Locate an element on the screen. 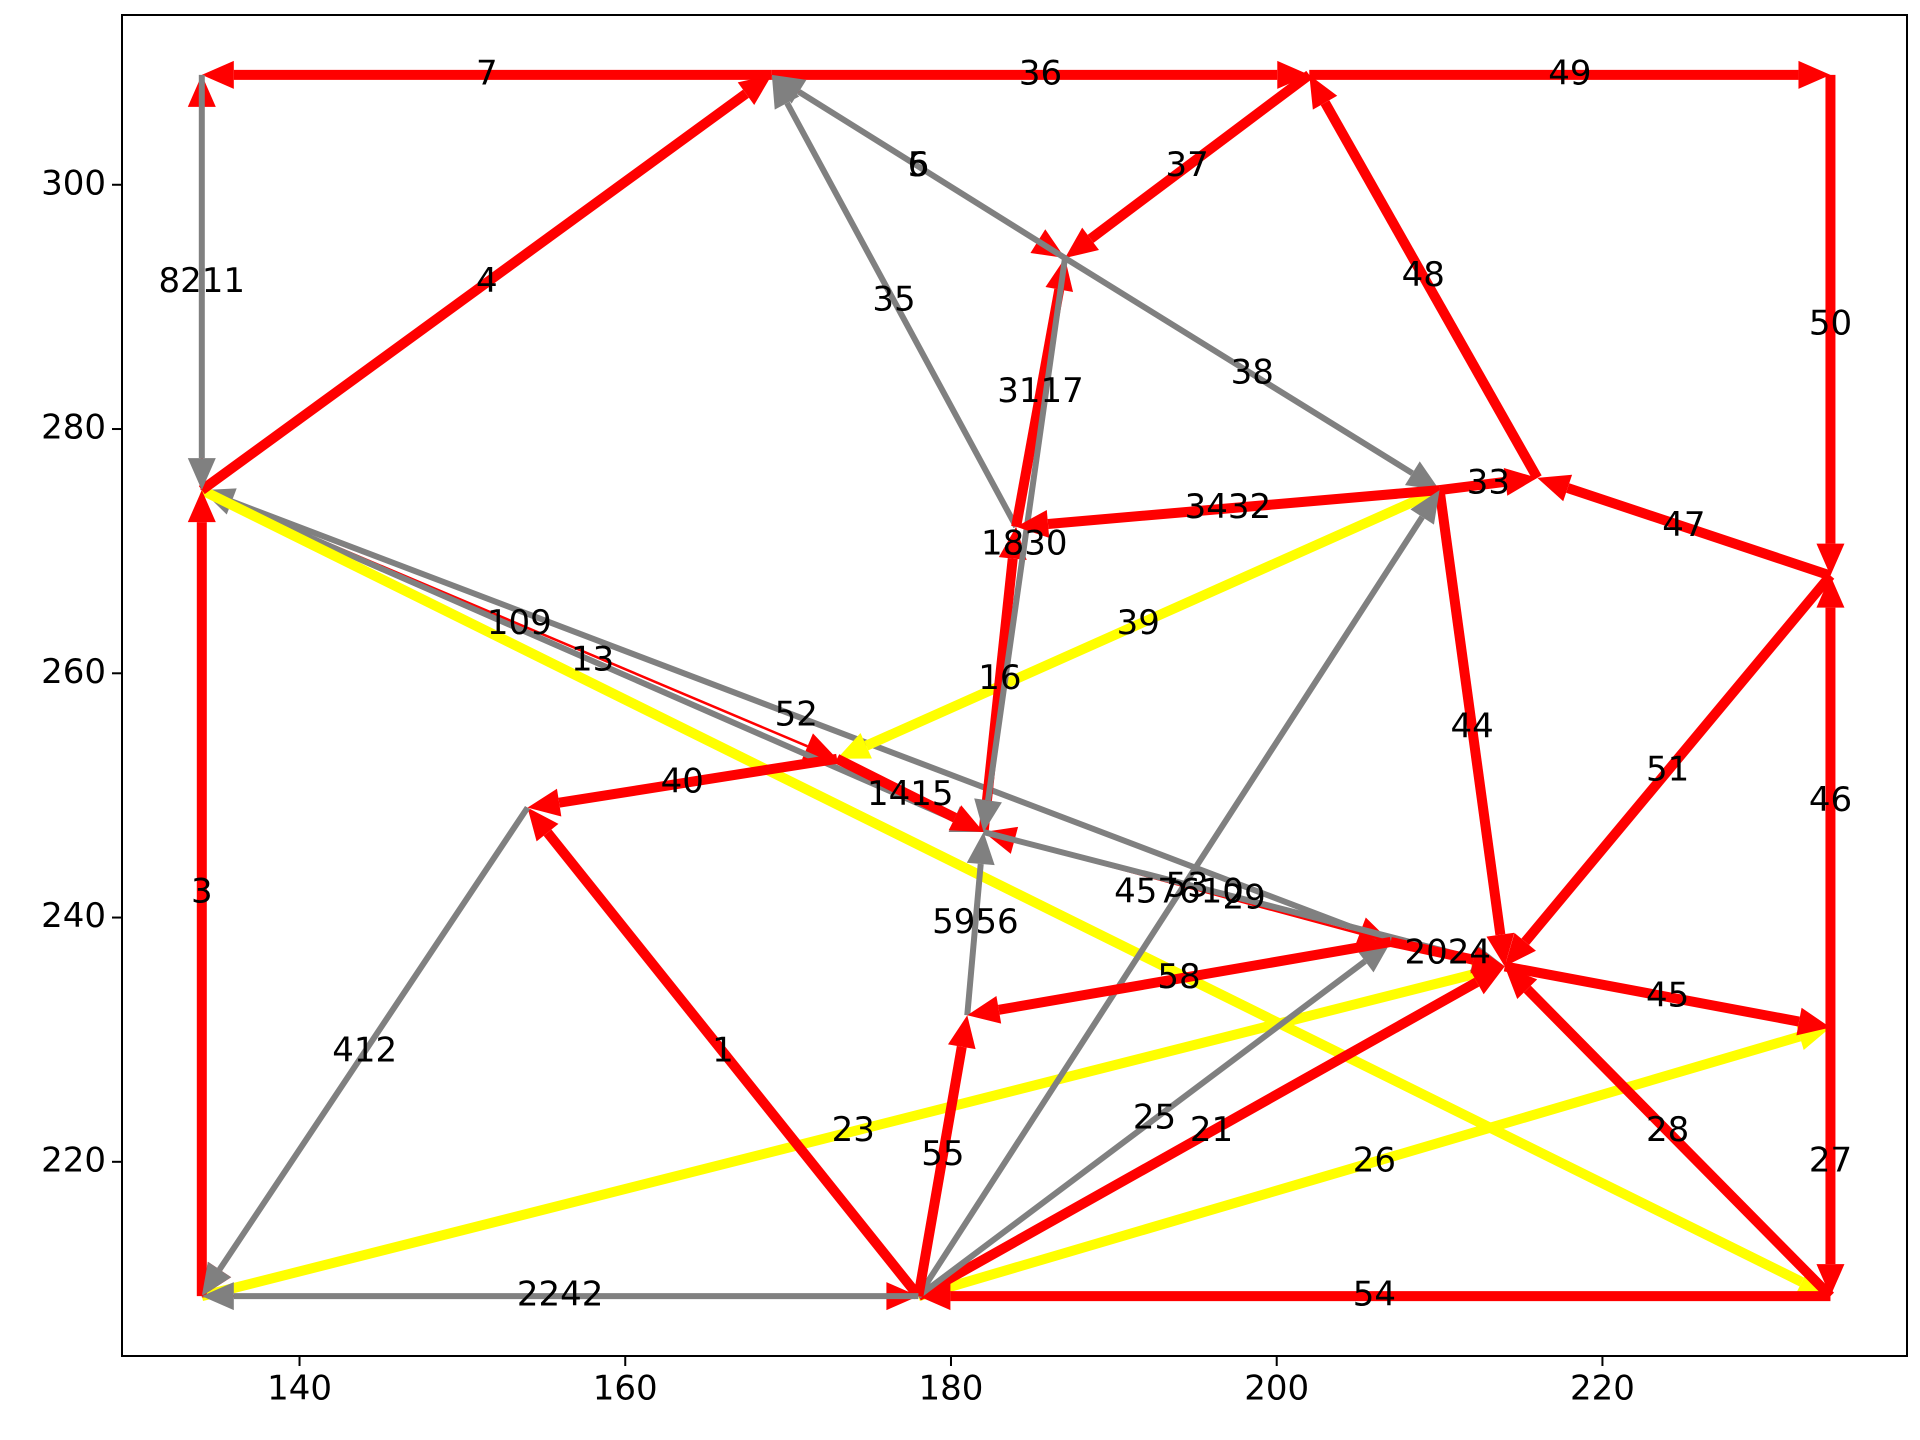 The image size is (1920, 1440). edge-label: 1830 is located at coordinates (1024, 544).